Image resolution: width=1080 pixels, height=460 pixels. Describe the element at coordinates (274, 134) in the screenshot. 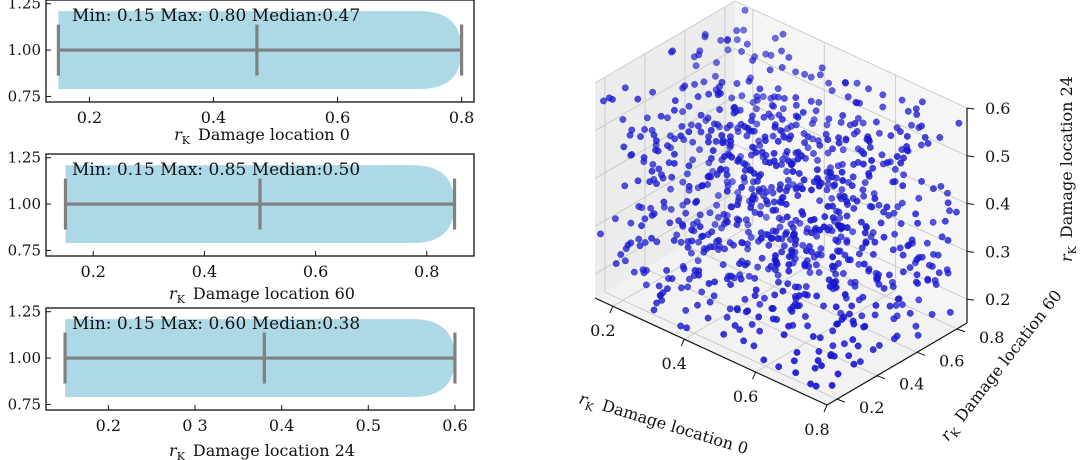

I see `panel-1-xlabel-text: Damage location 0` at that location.